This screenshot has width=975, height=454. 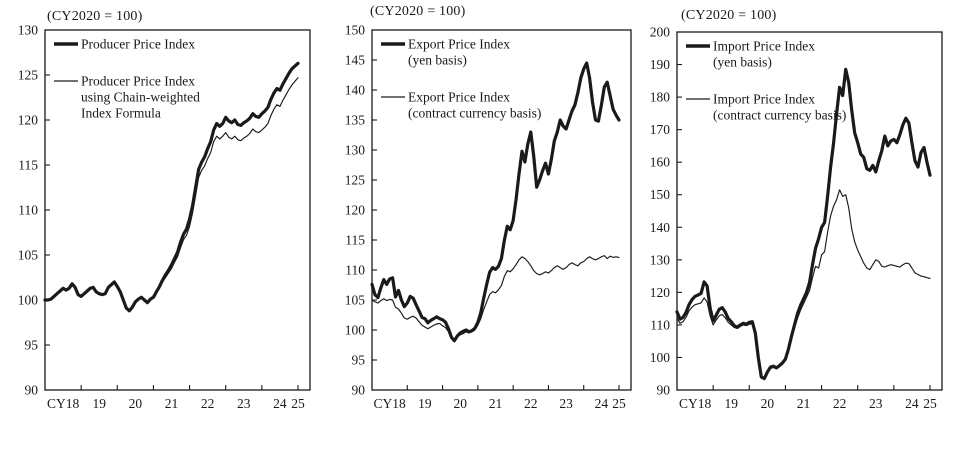 I want to click on y-axis-label: 190, so click(x=660, y=64).